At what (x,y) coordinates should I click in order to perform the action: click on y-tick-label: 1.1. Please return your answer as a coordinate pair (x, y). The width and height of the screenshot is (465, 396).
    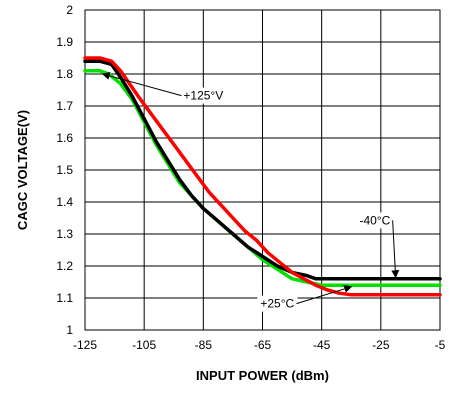
    Looking at the image, I should click on (64, 298).